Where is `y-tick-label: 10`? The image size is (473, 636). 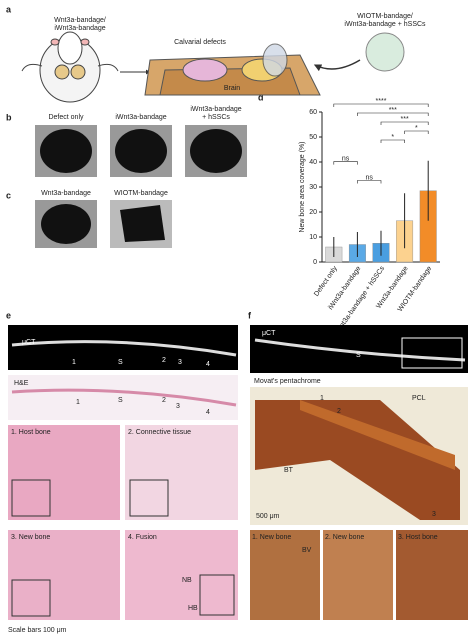
y-tick-label: 10 is located at coordinates (313, 237).